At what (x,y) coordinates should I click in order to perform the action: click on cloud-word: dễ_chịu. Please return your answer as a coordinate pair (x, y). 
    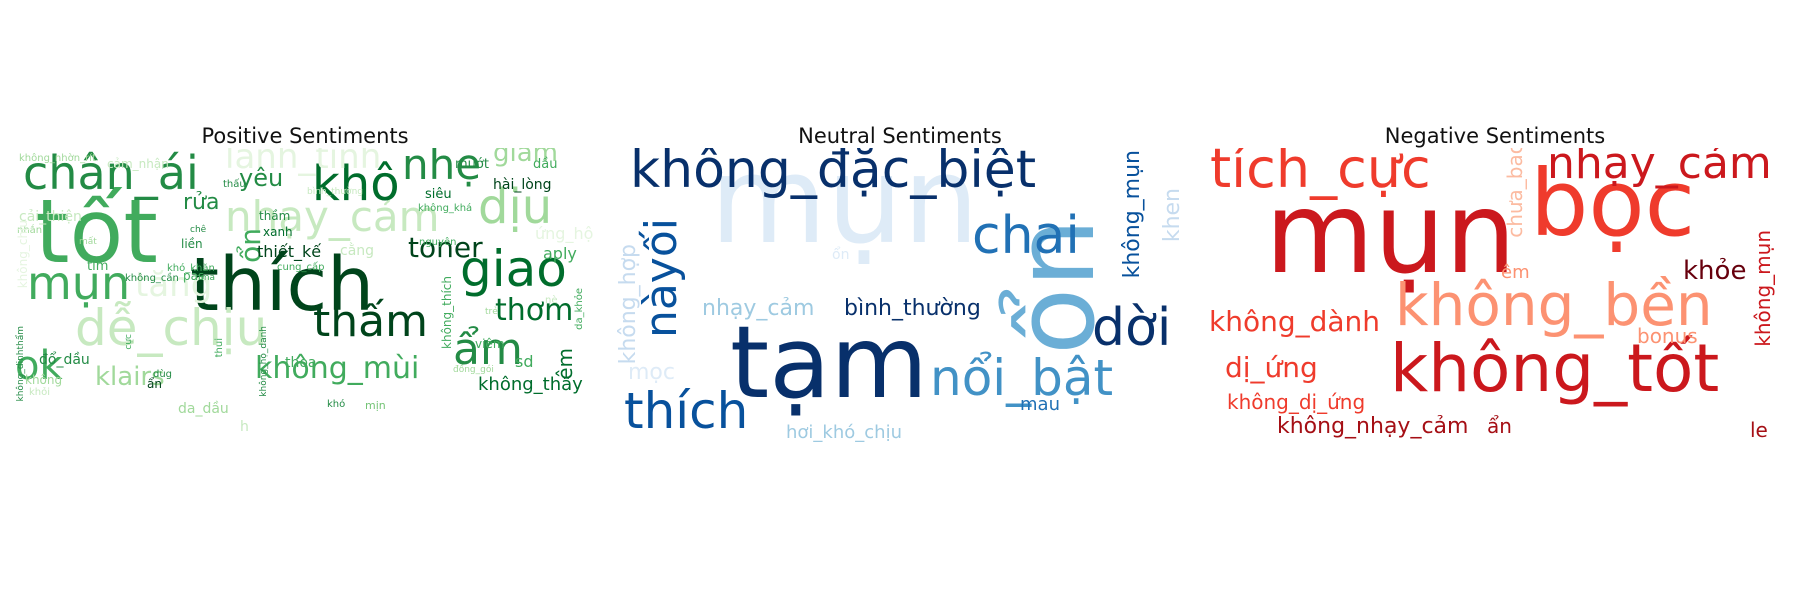
    Looking at the image, I should click on (171, 328).